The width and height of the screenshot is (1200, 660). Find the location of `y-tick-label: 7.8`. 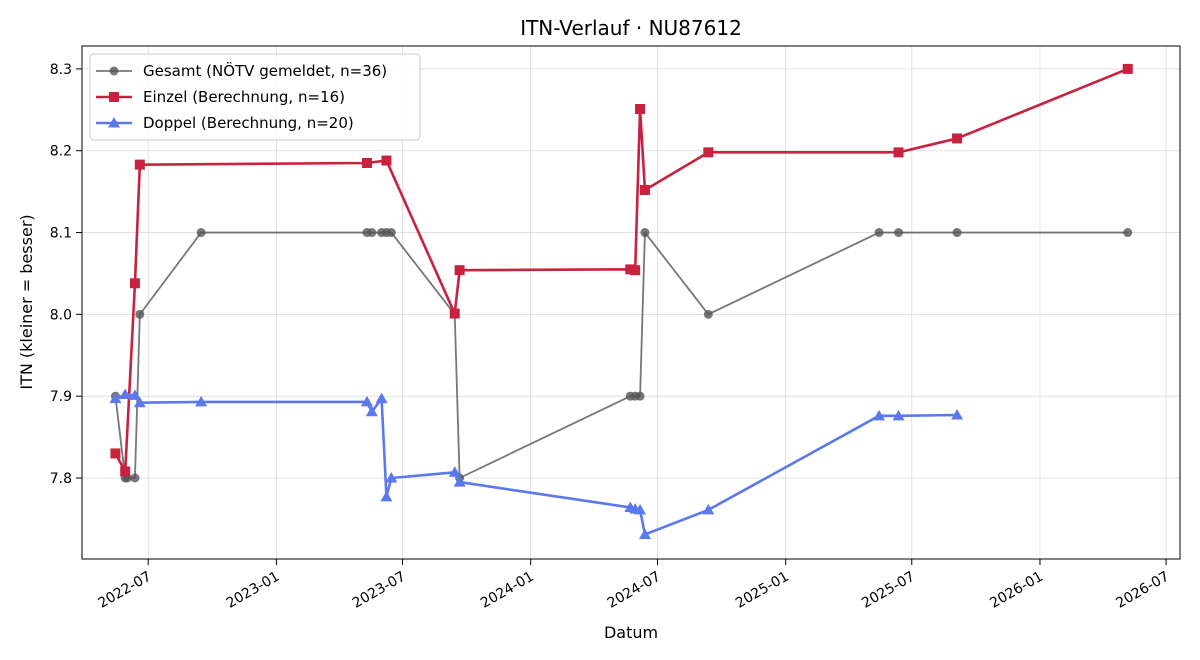

y-tick-label: 7.8 is located at coordinates (61, 479).